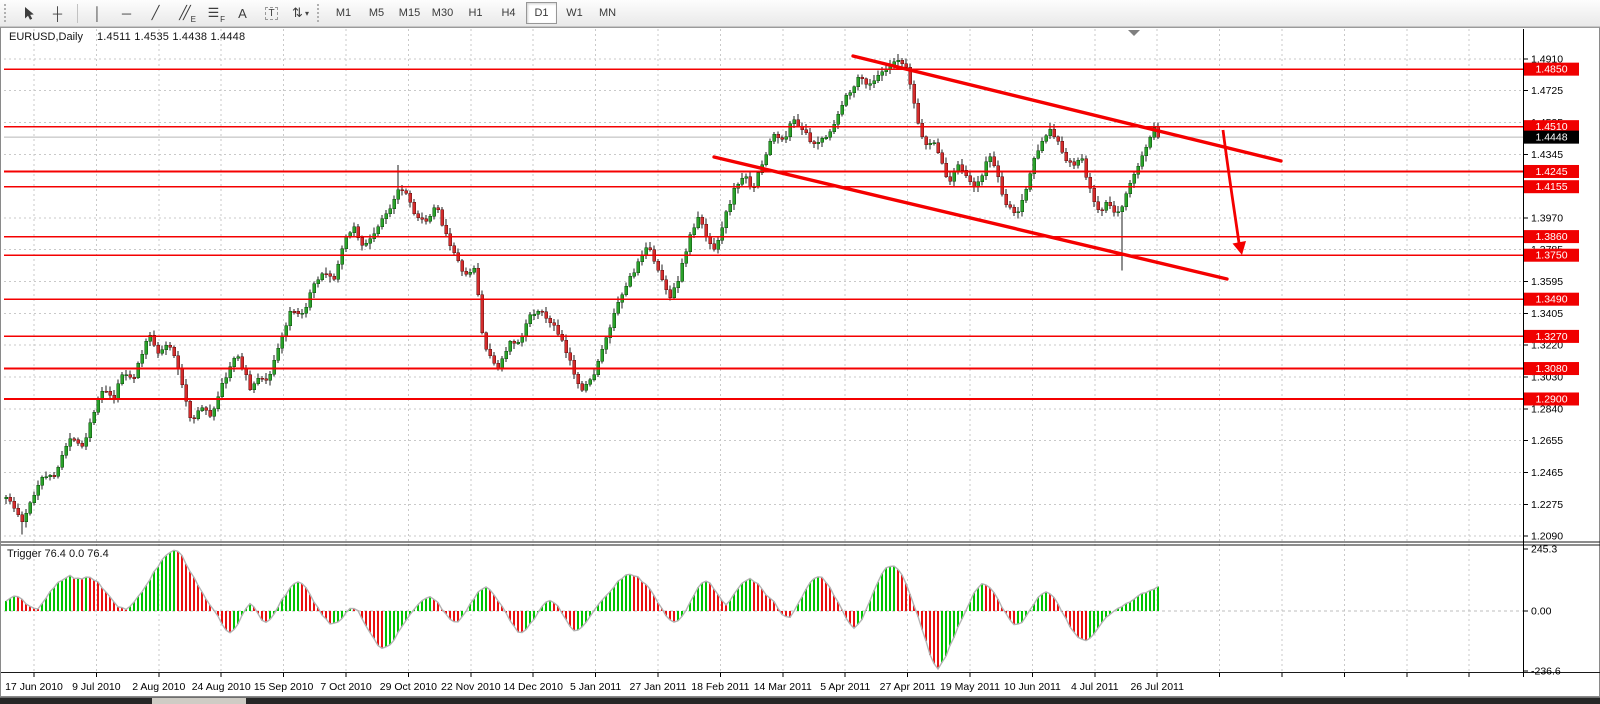 The width and height of the screenshot is (1600, 704). I want to click on tool-arrows-button: ⇅ ▾, so click(300, 13).